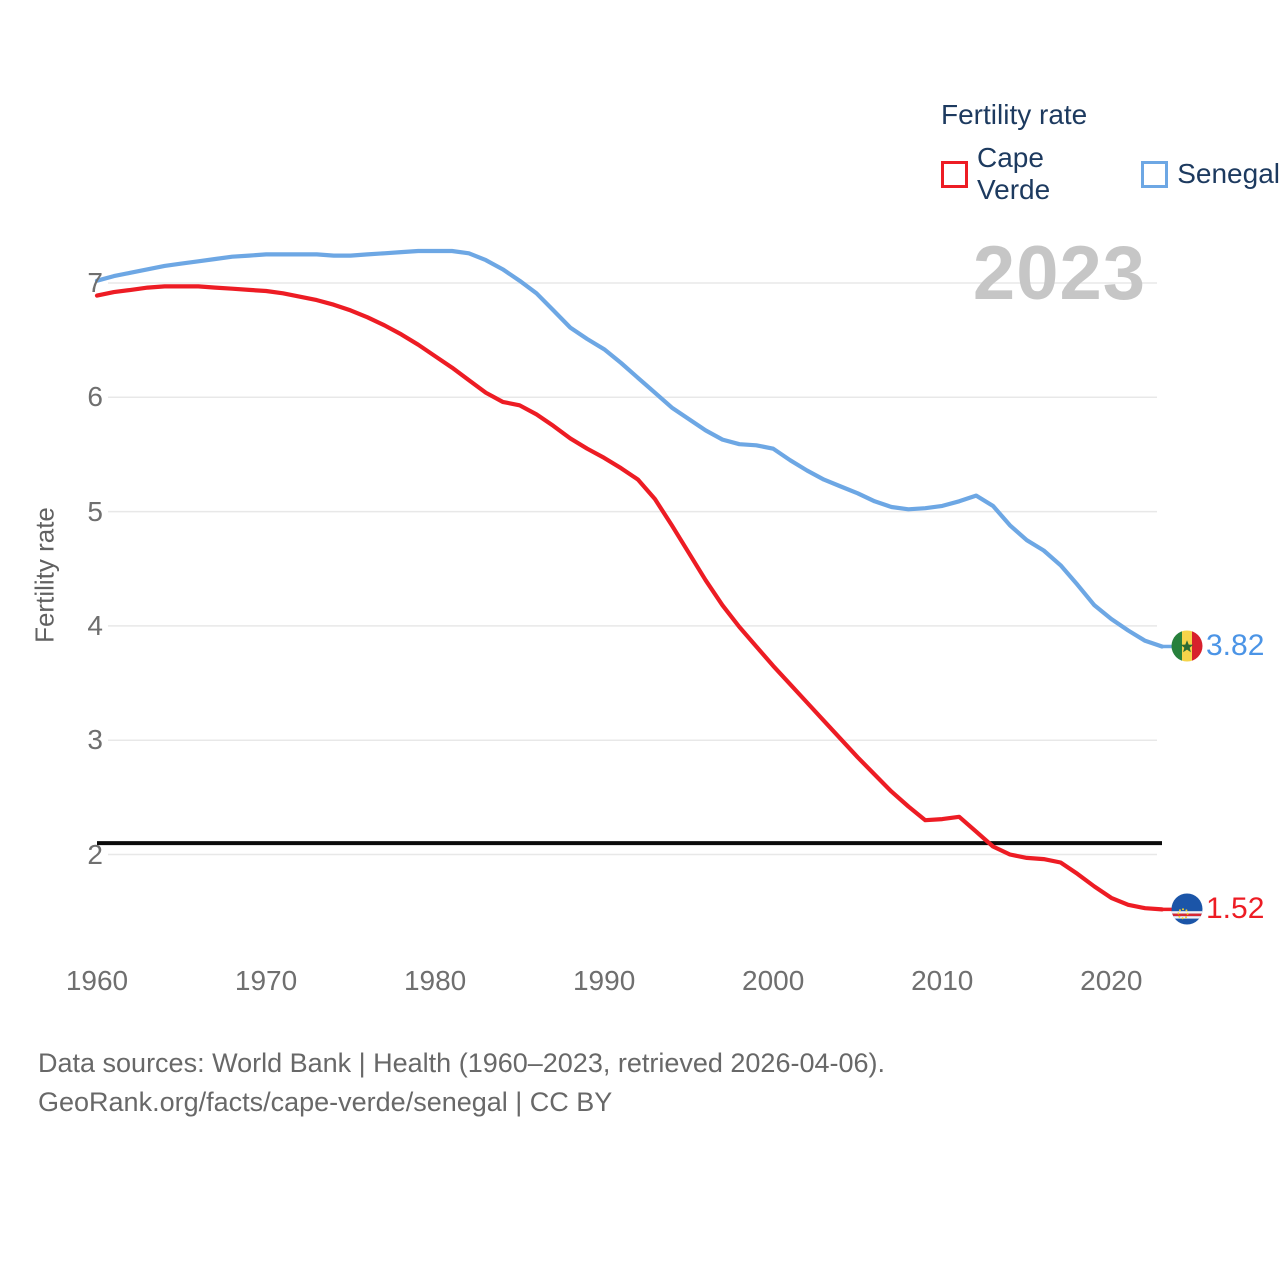  I want to click on y-tick-label: 2, so click(95, 854).